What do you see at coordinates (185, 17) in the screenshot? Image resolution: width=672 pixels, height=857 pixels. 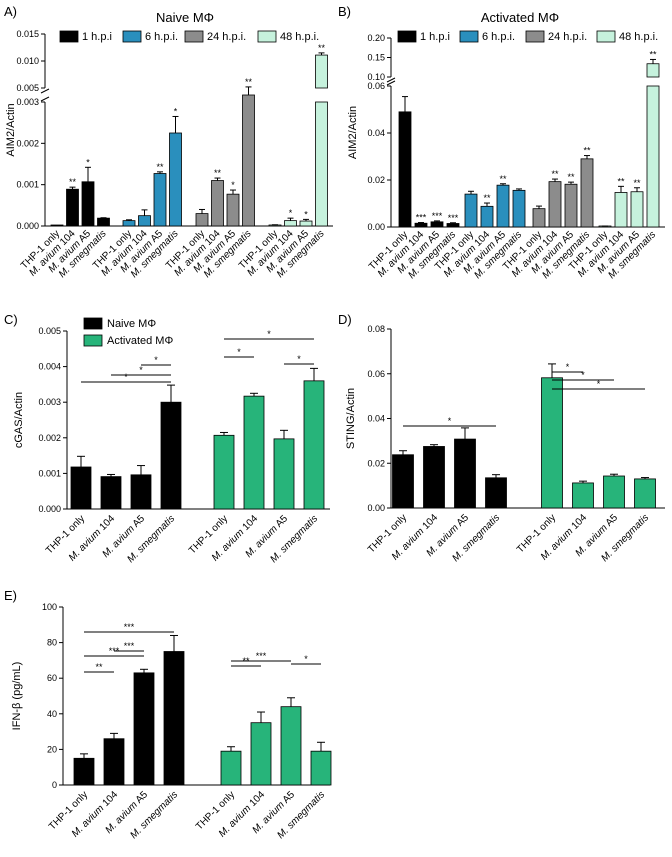 I see `panel-a-title: Naive MΦ` at bounding box center [185, 17].